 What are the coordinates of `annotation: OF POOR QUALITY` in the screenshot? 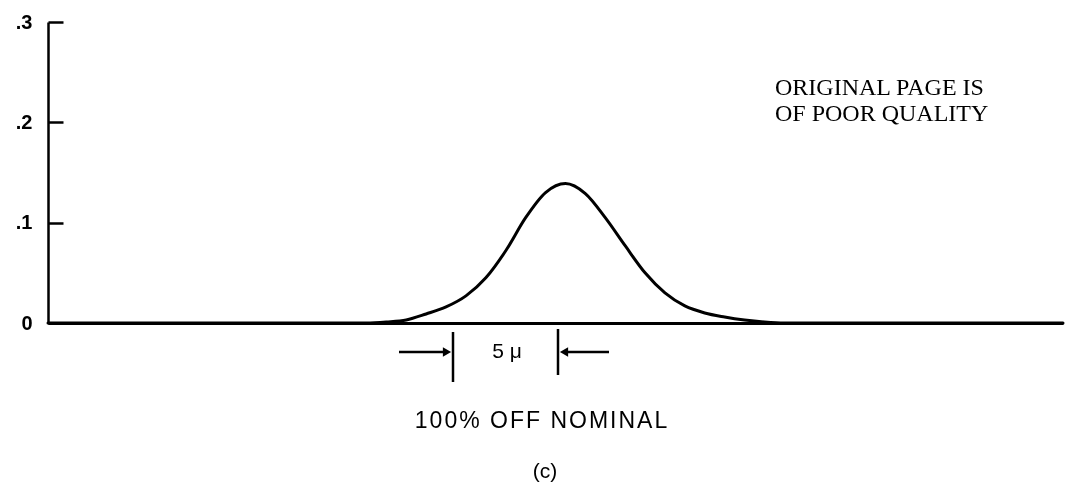 It's located at (882, 113).